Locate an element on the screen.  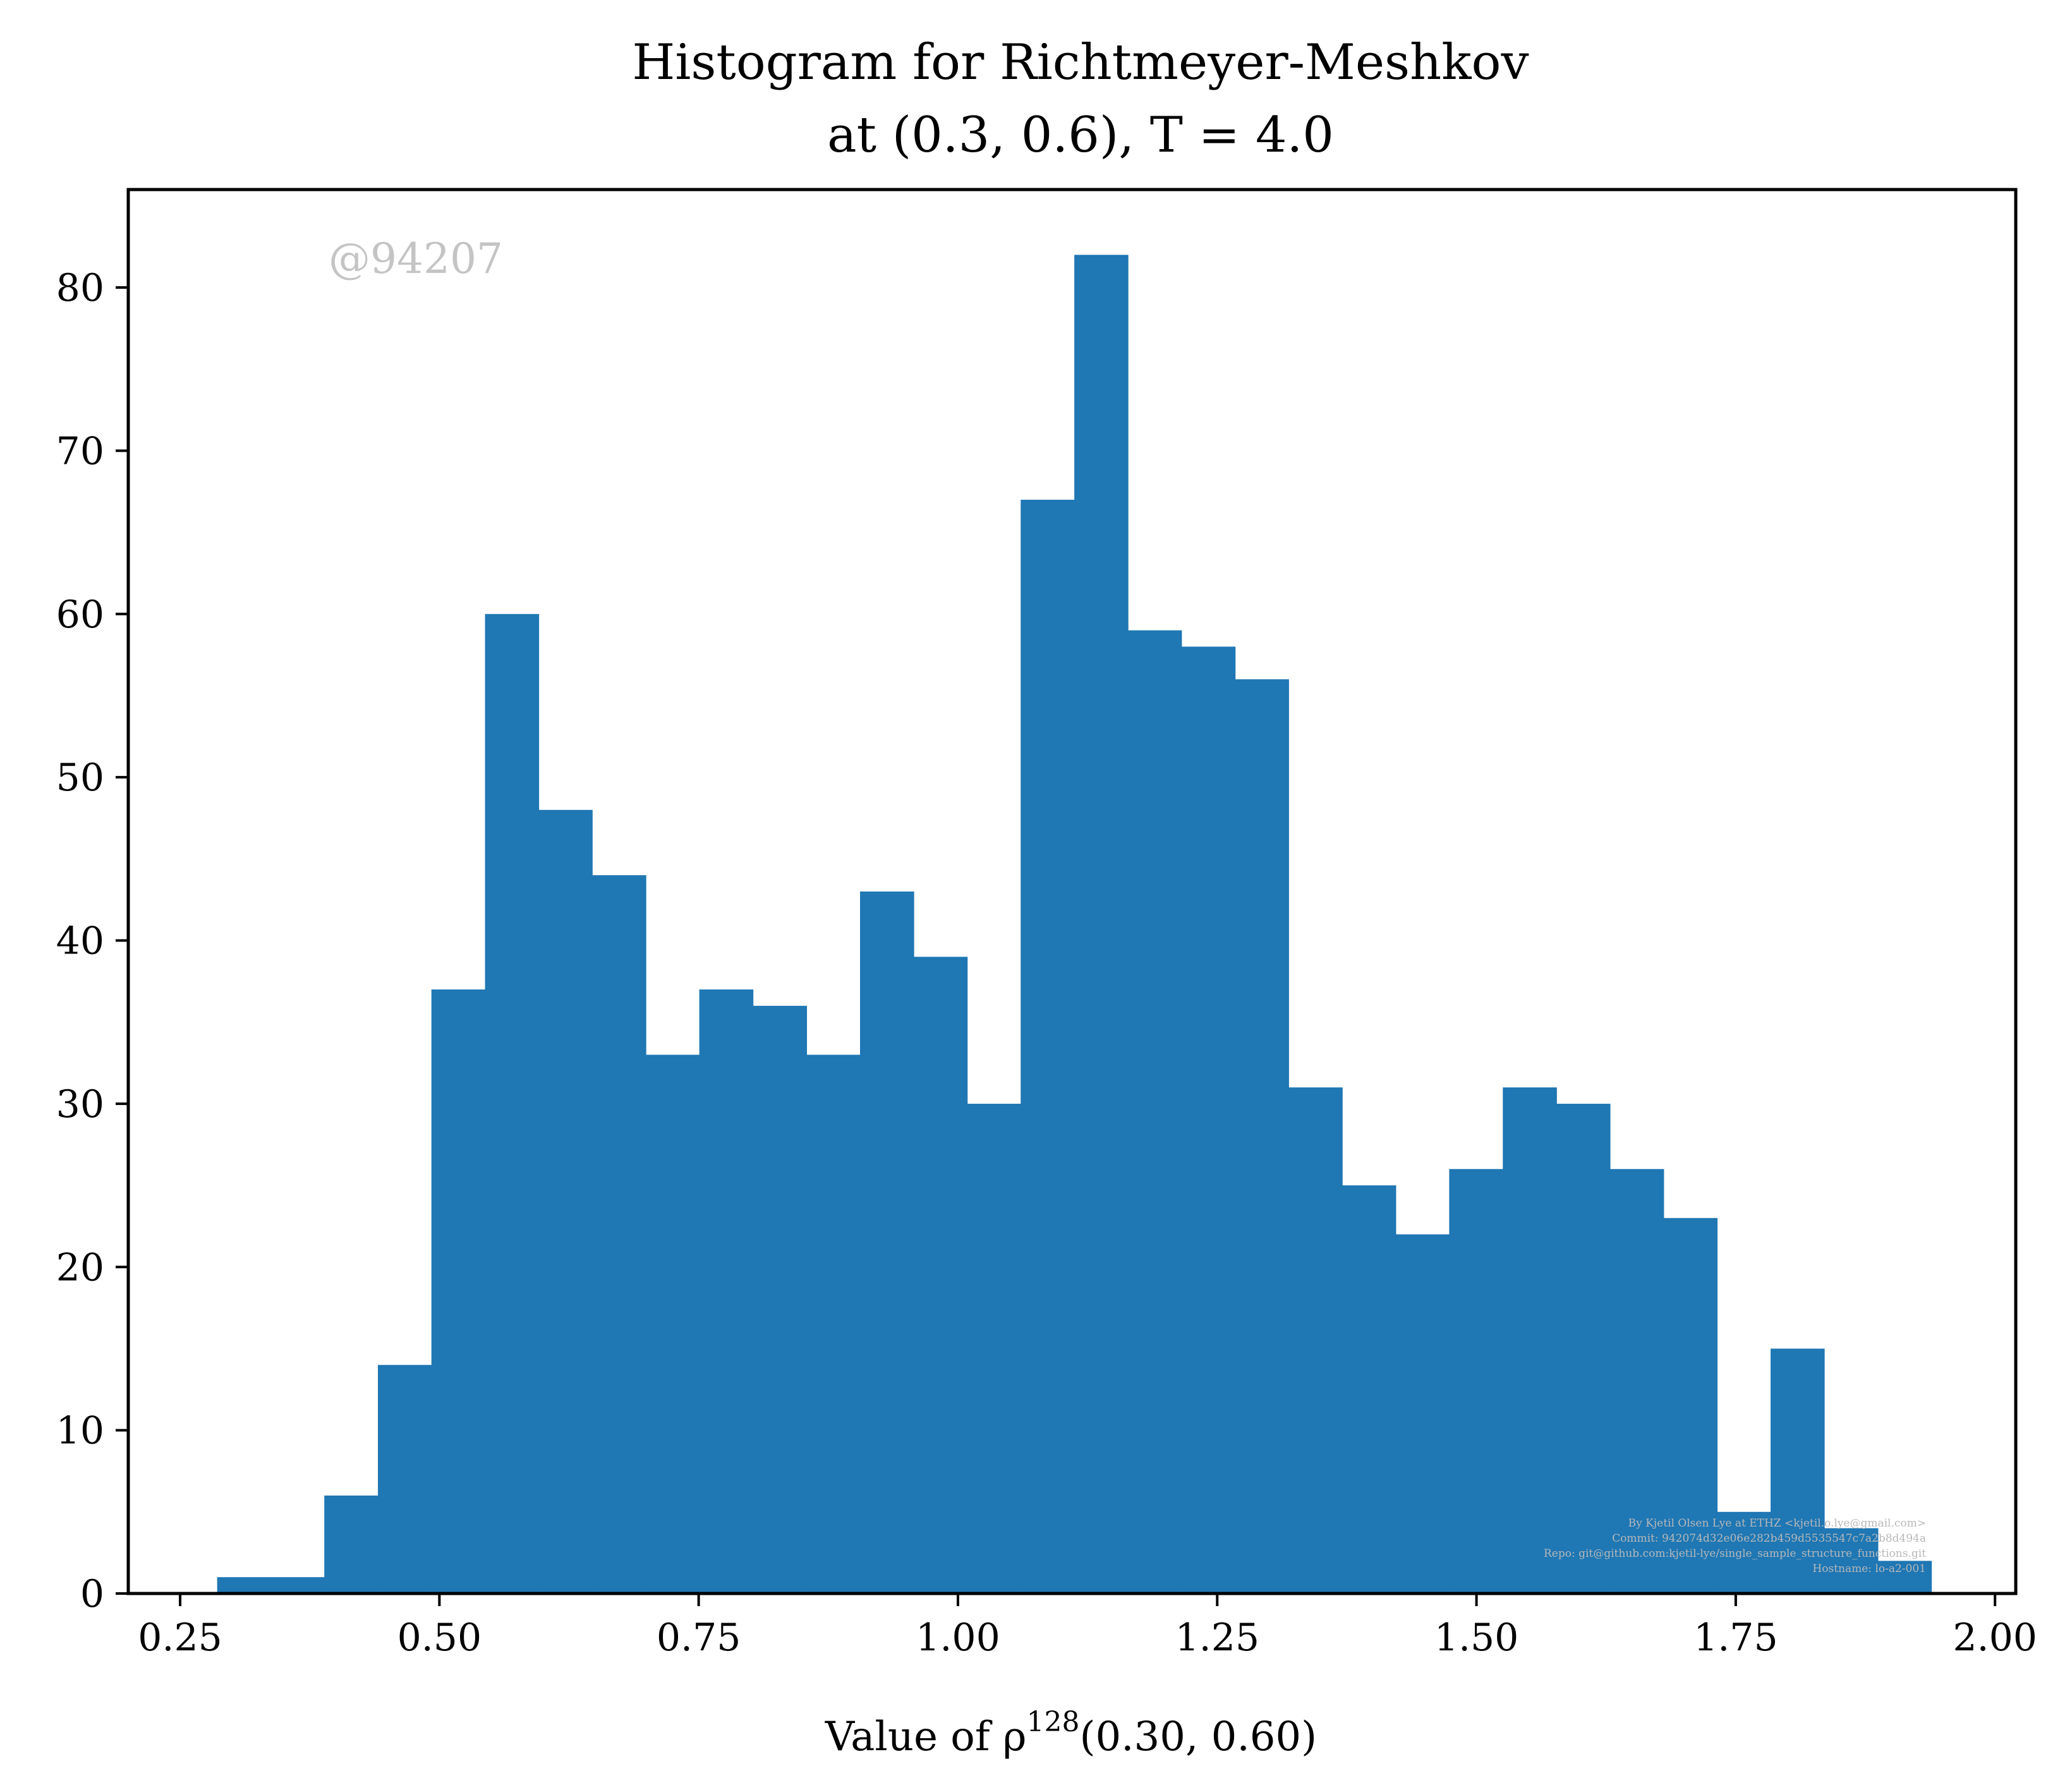
x-axis-ticks: 0.25 0.50 0.75 1.00 1.25 1.50 1.75 2.00 is located at coordinates (1087, 1626).